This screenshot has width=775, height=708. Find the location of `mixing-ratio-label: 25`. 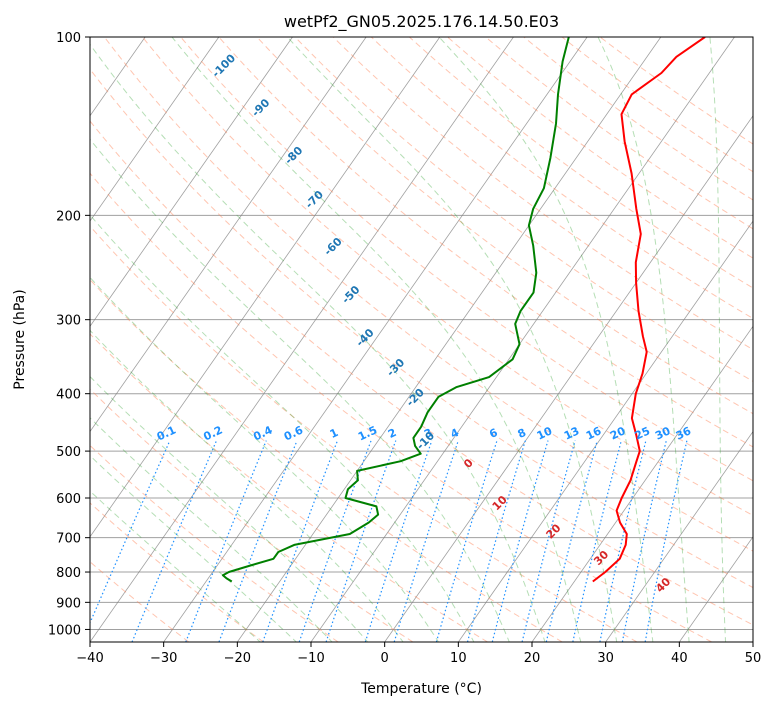

mixing-ratio-label: 25 is located at coordinates (642, 433).